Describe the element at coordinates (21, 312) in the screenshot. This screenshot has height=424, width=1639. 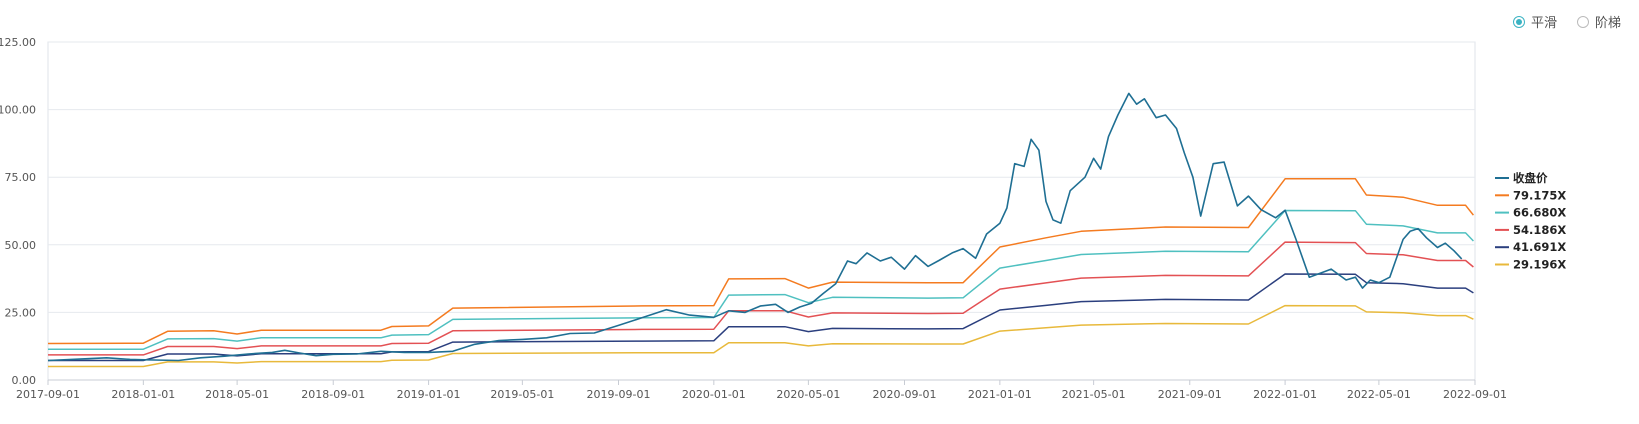
I see `y-tick-label: 25.00` at that location.